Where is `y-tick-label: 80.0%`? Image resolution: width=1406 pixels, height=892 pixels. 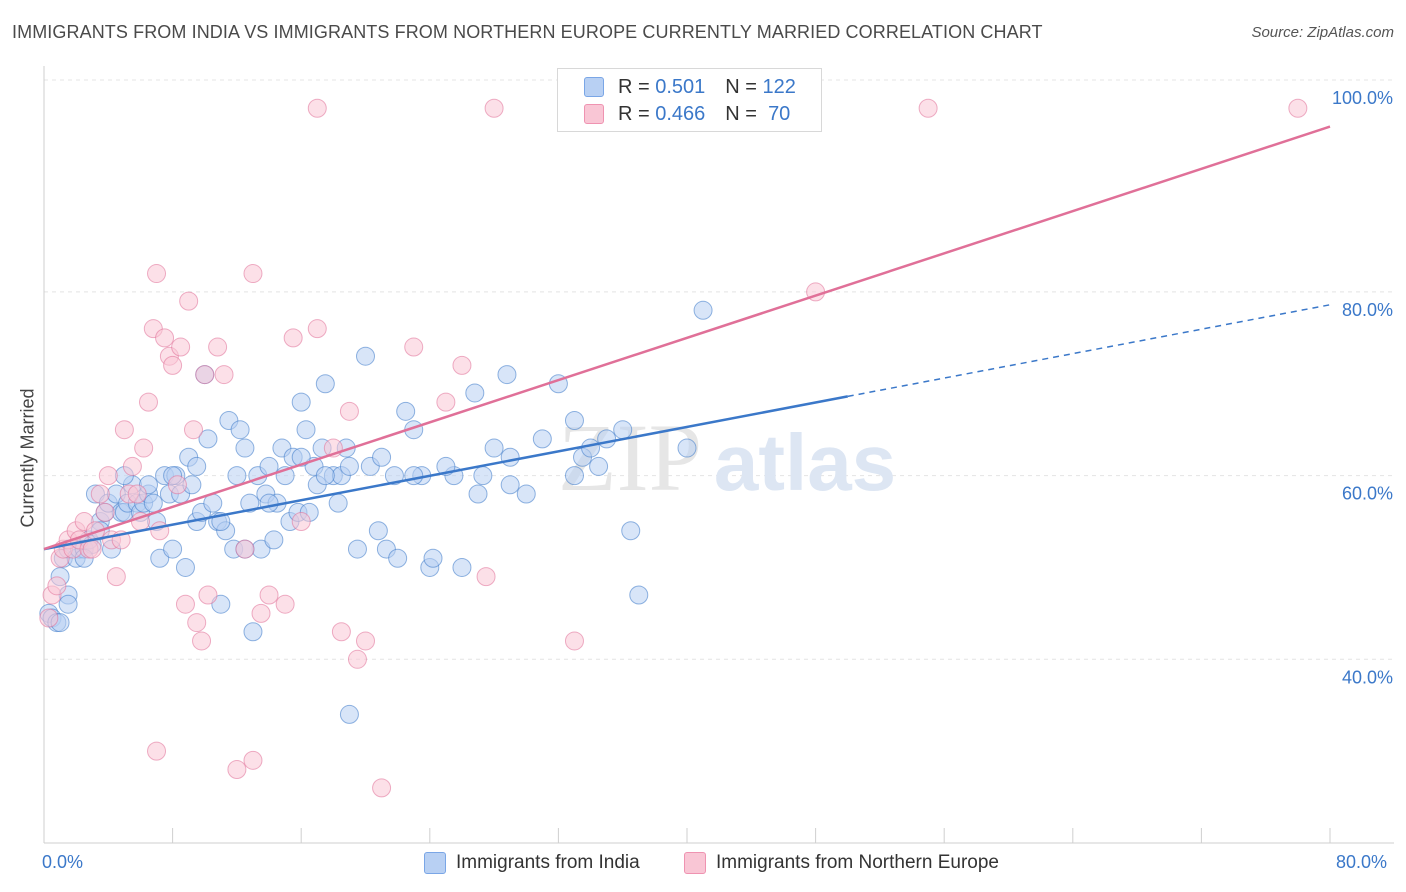 y-tick-label: 80.0% is located at coordinates (1367, 310).